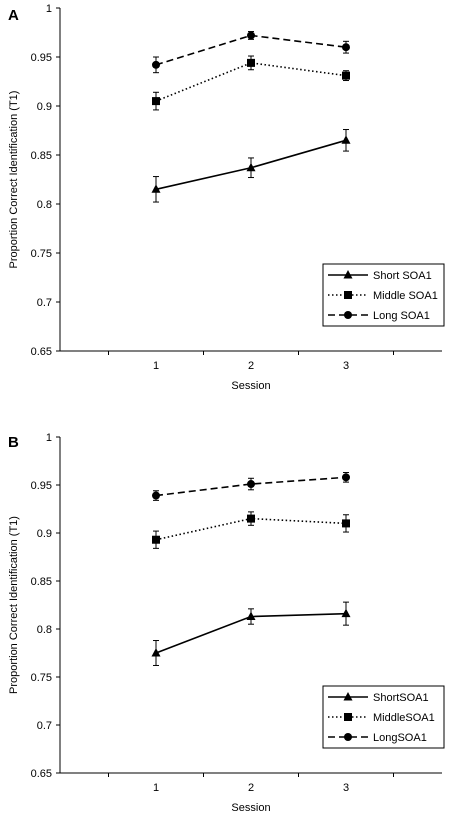 This screenshot has width=450, height=823. Describe the element at coordinates (402, 276) in the screenshot. I see `legend-label: Short SOA1` at that location.